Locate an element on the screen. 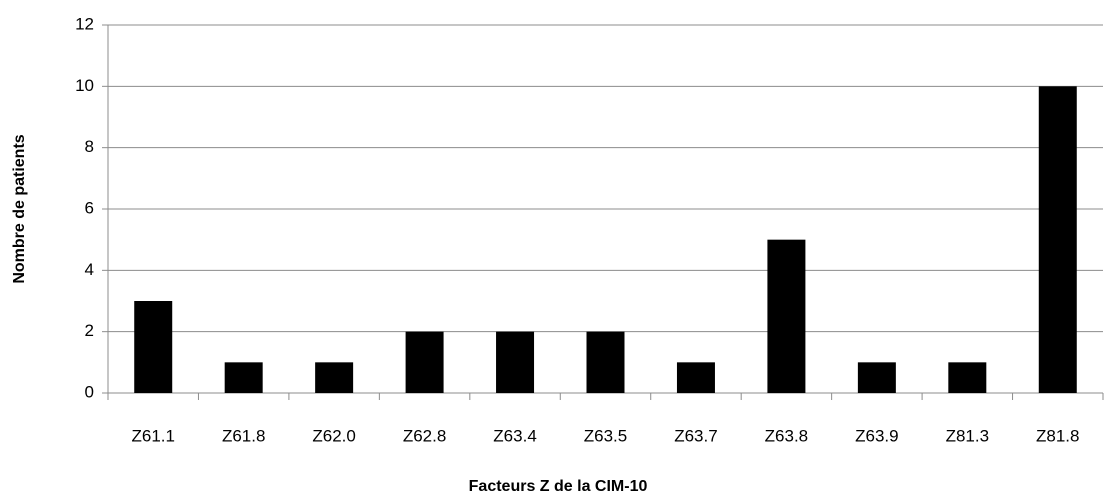  x-axis-title: Facteurs Z de la CIM-10 is located at coordinates (558, 486).